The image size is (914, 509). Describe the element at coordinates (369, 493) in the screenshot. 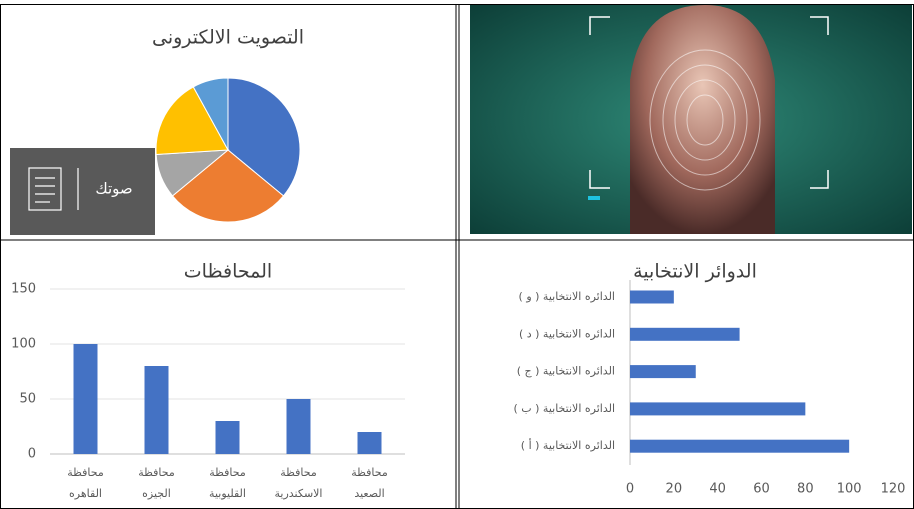

I see `x-tick-label: الصعيد` at that location.